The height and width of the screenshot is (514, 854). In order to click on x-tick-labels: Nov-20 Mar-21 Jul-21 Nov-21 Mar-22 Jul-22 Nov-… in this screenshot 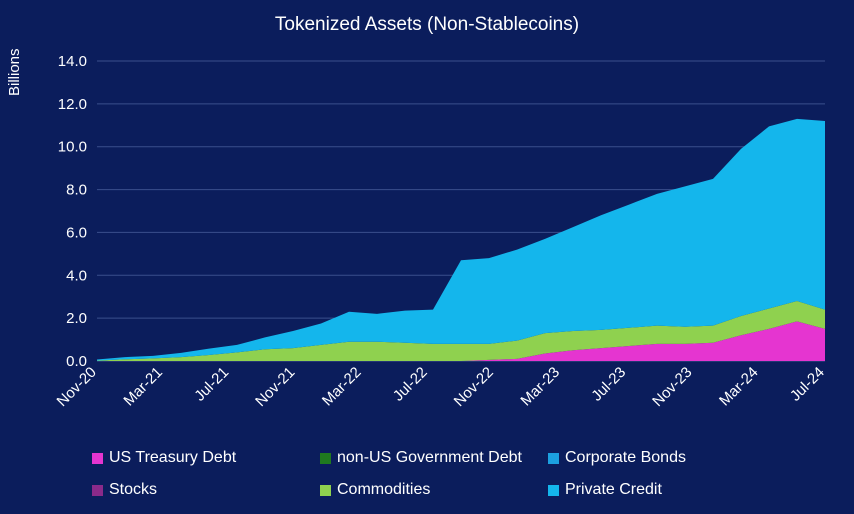, I will do `click(441, 387)`.